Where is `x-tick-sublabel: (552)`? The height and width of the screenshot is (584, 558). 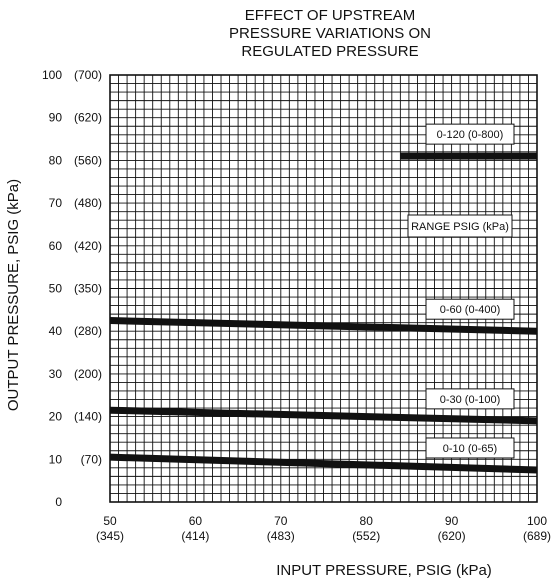 x-tick-sublabel: (552) is located at coordinates (366, 536).